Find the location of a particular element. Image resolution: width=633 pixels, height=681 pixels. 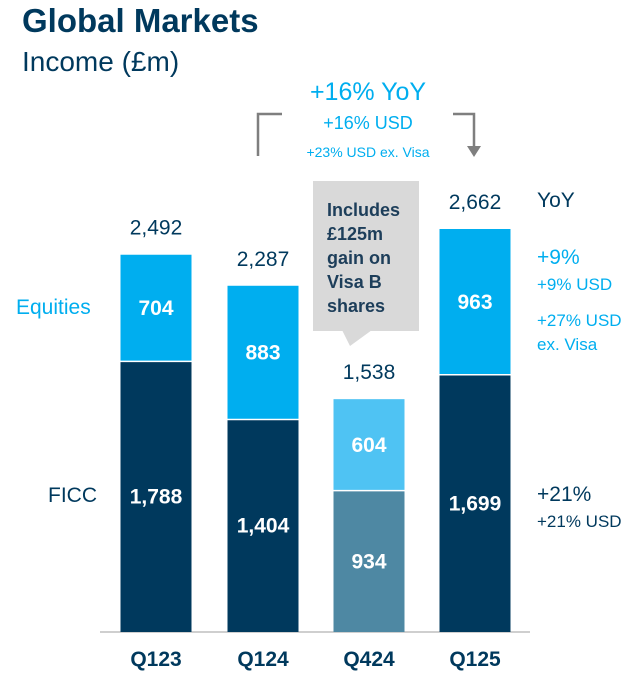

x-tick-q124: Q124 is located at coordinates (263, 659).